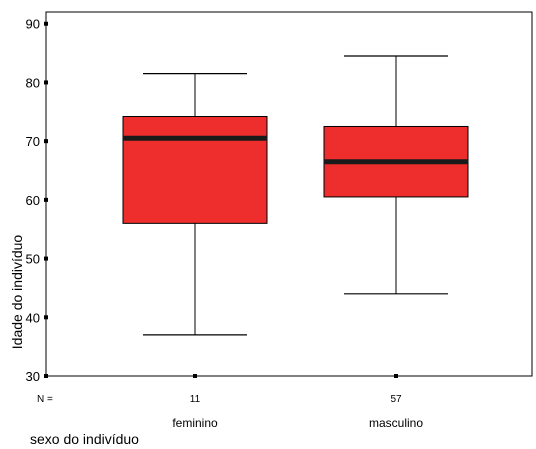 The width and height of the screenshot is (536, 449). Describe the element at coordinates (33, 259) in the screenshot. I see `y-tick-label: 50` at that location.